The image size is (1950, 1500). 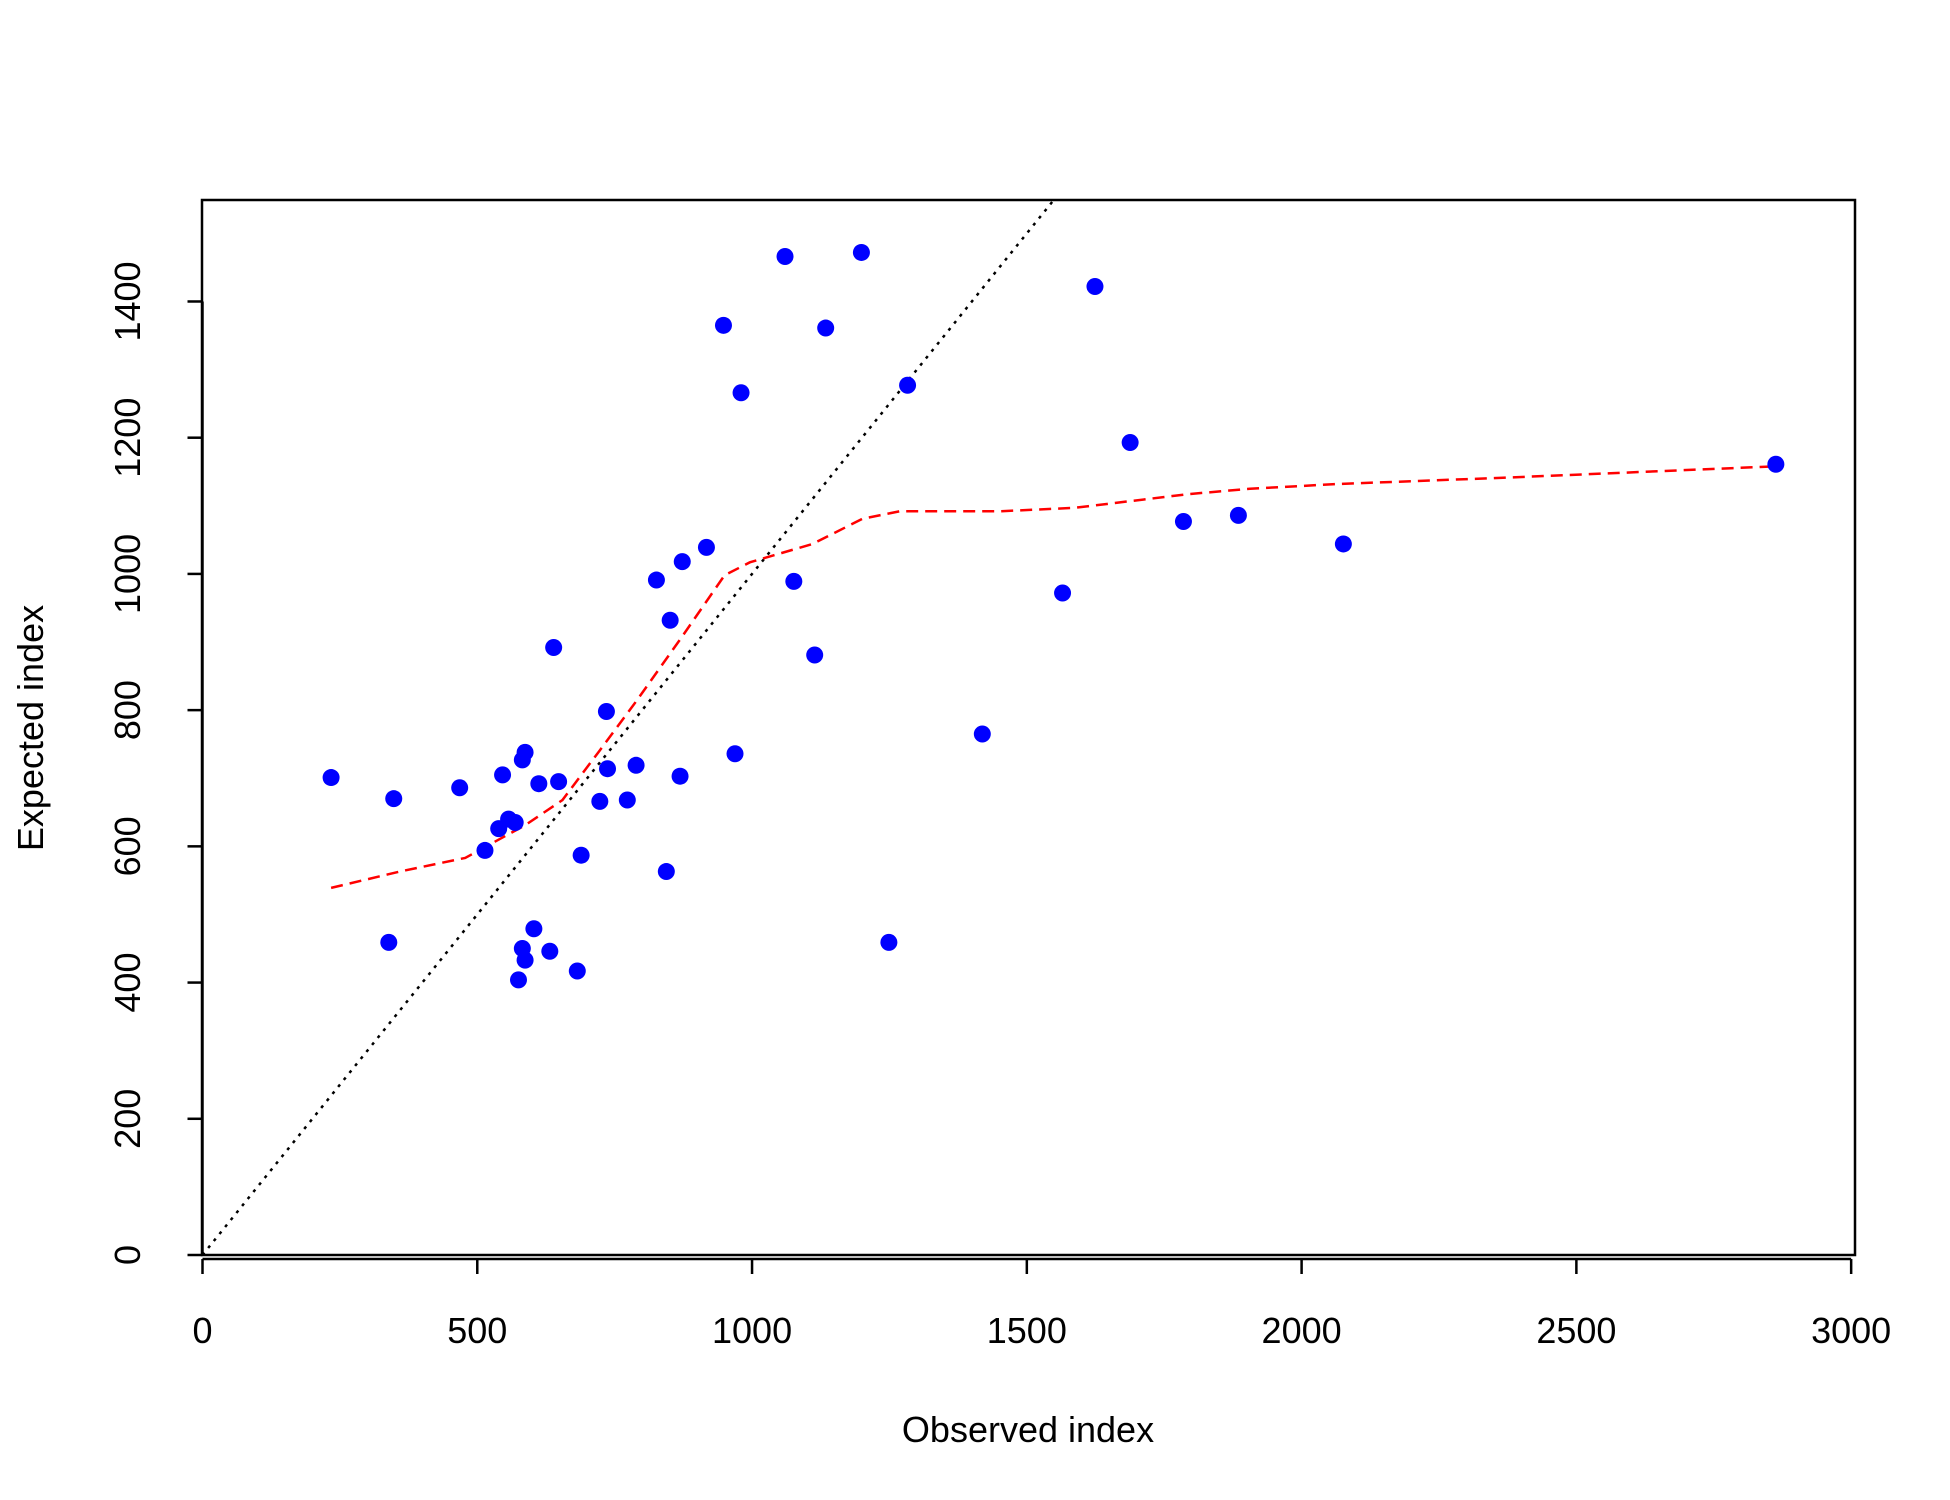 I want to click on x-tick-label: 1500, so click(x=1027, y=1330).